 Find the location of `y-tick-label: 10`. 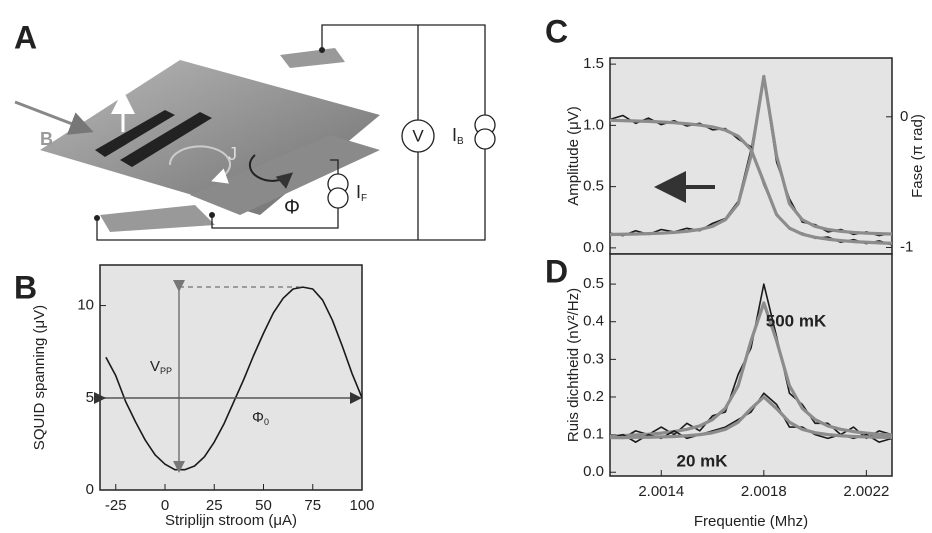

y-tick-label: 10 is located at coordinates (85, 305).